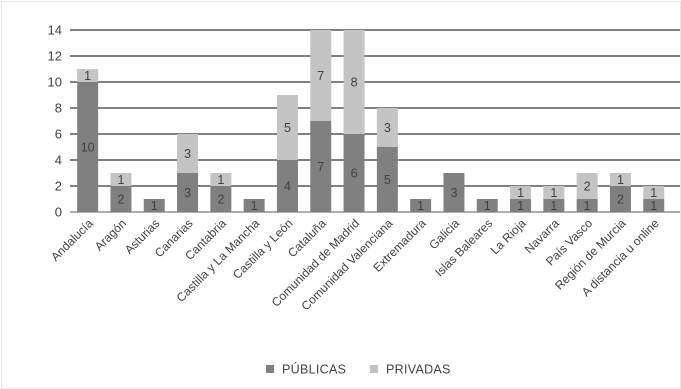  Describe the element at coordinates (55, 30) in the screenshot. I see `y-tick-label: 14` at that location.